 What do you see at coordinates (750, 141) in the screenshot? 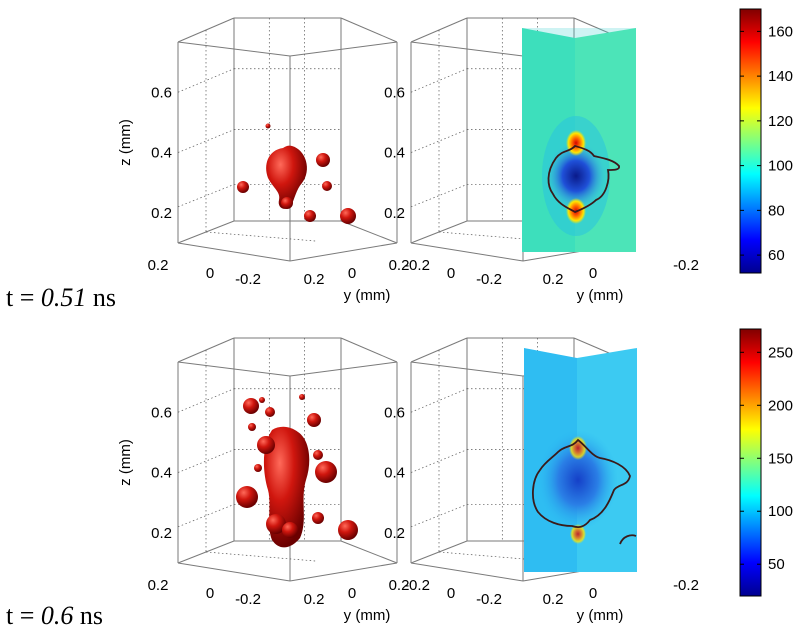
I see `colorbar-top` at bounding box center [750, 141].